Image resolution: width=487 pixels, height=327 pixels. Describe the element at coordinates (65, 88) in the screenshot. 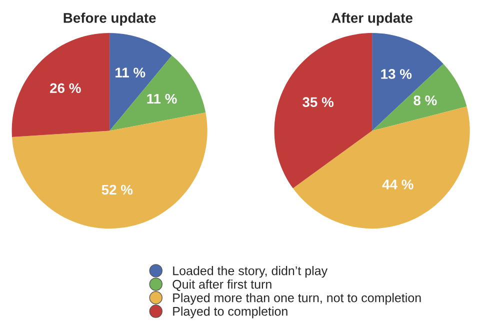

I see `data-label: 26 %` at that location.